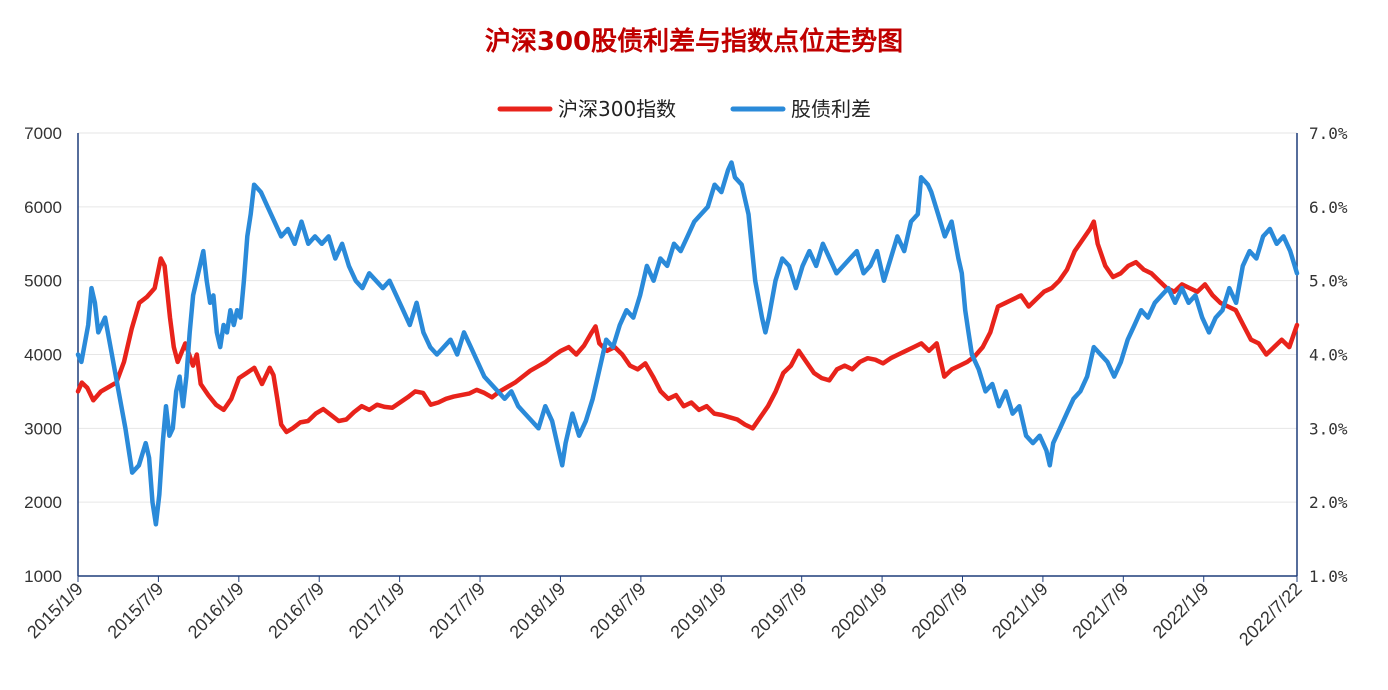 The image size is (1388, 690). I want to click on x-tick-label: 2019/7/9, so click(779, 611).